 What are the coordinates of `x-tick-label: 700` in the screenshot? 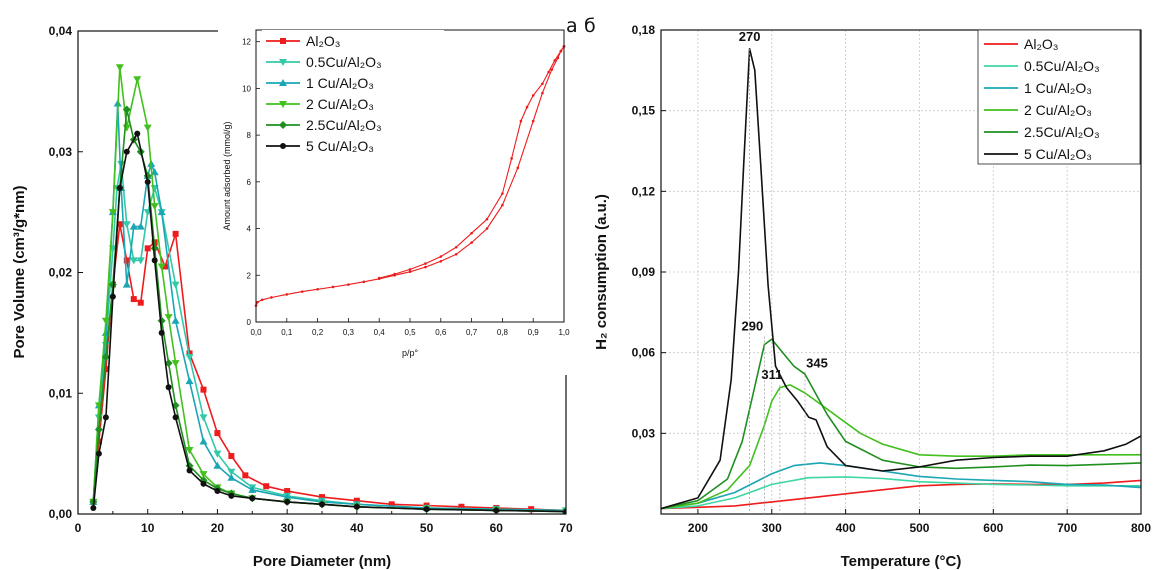 It's located at (1067, 528).